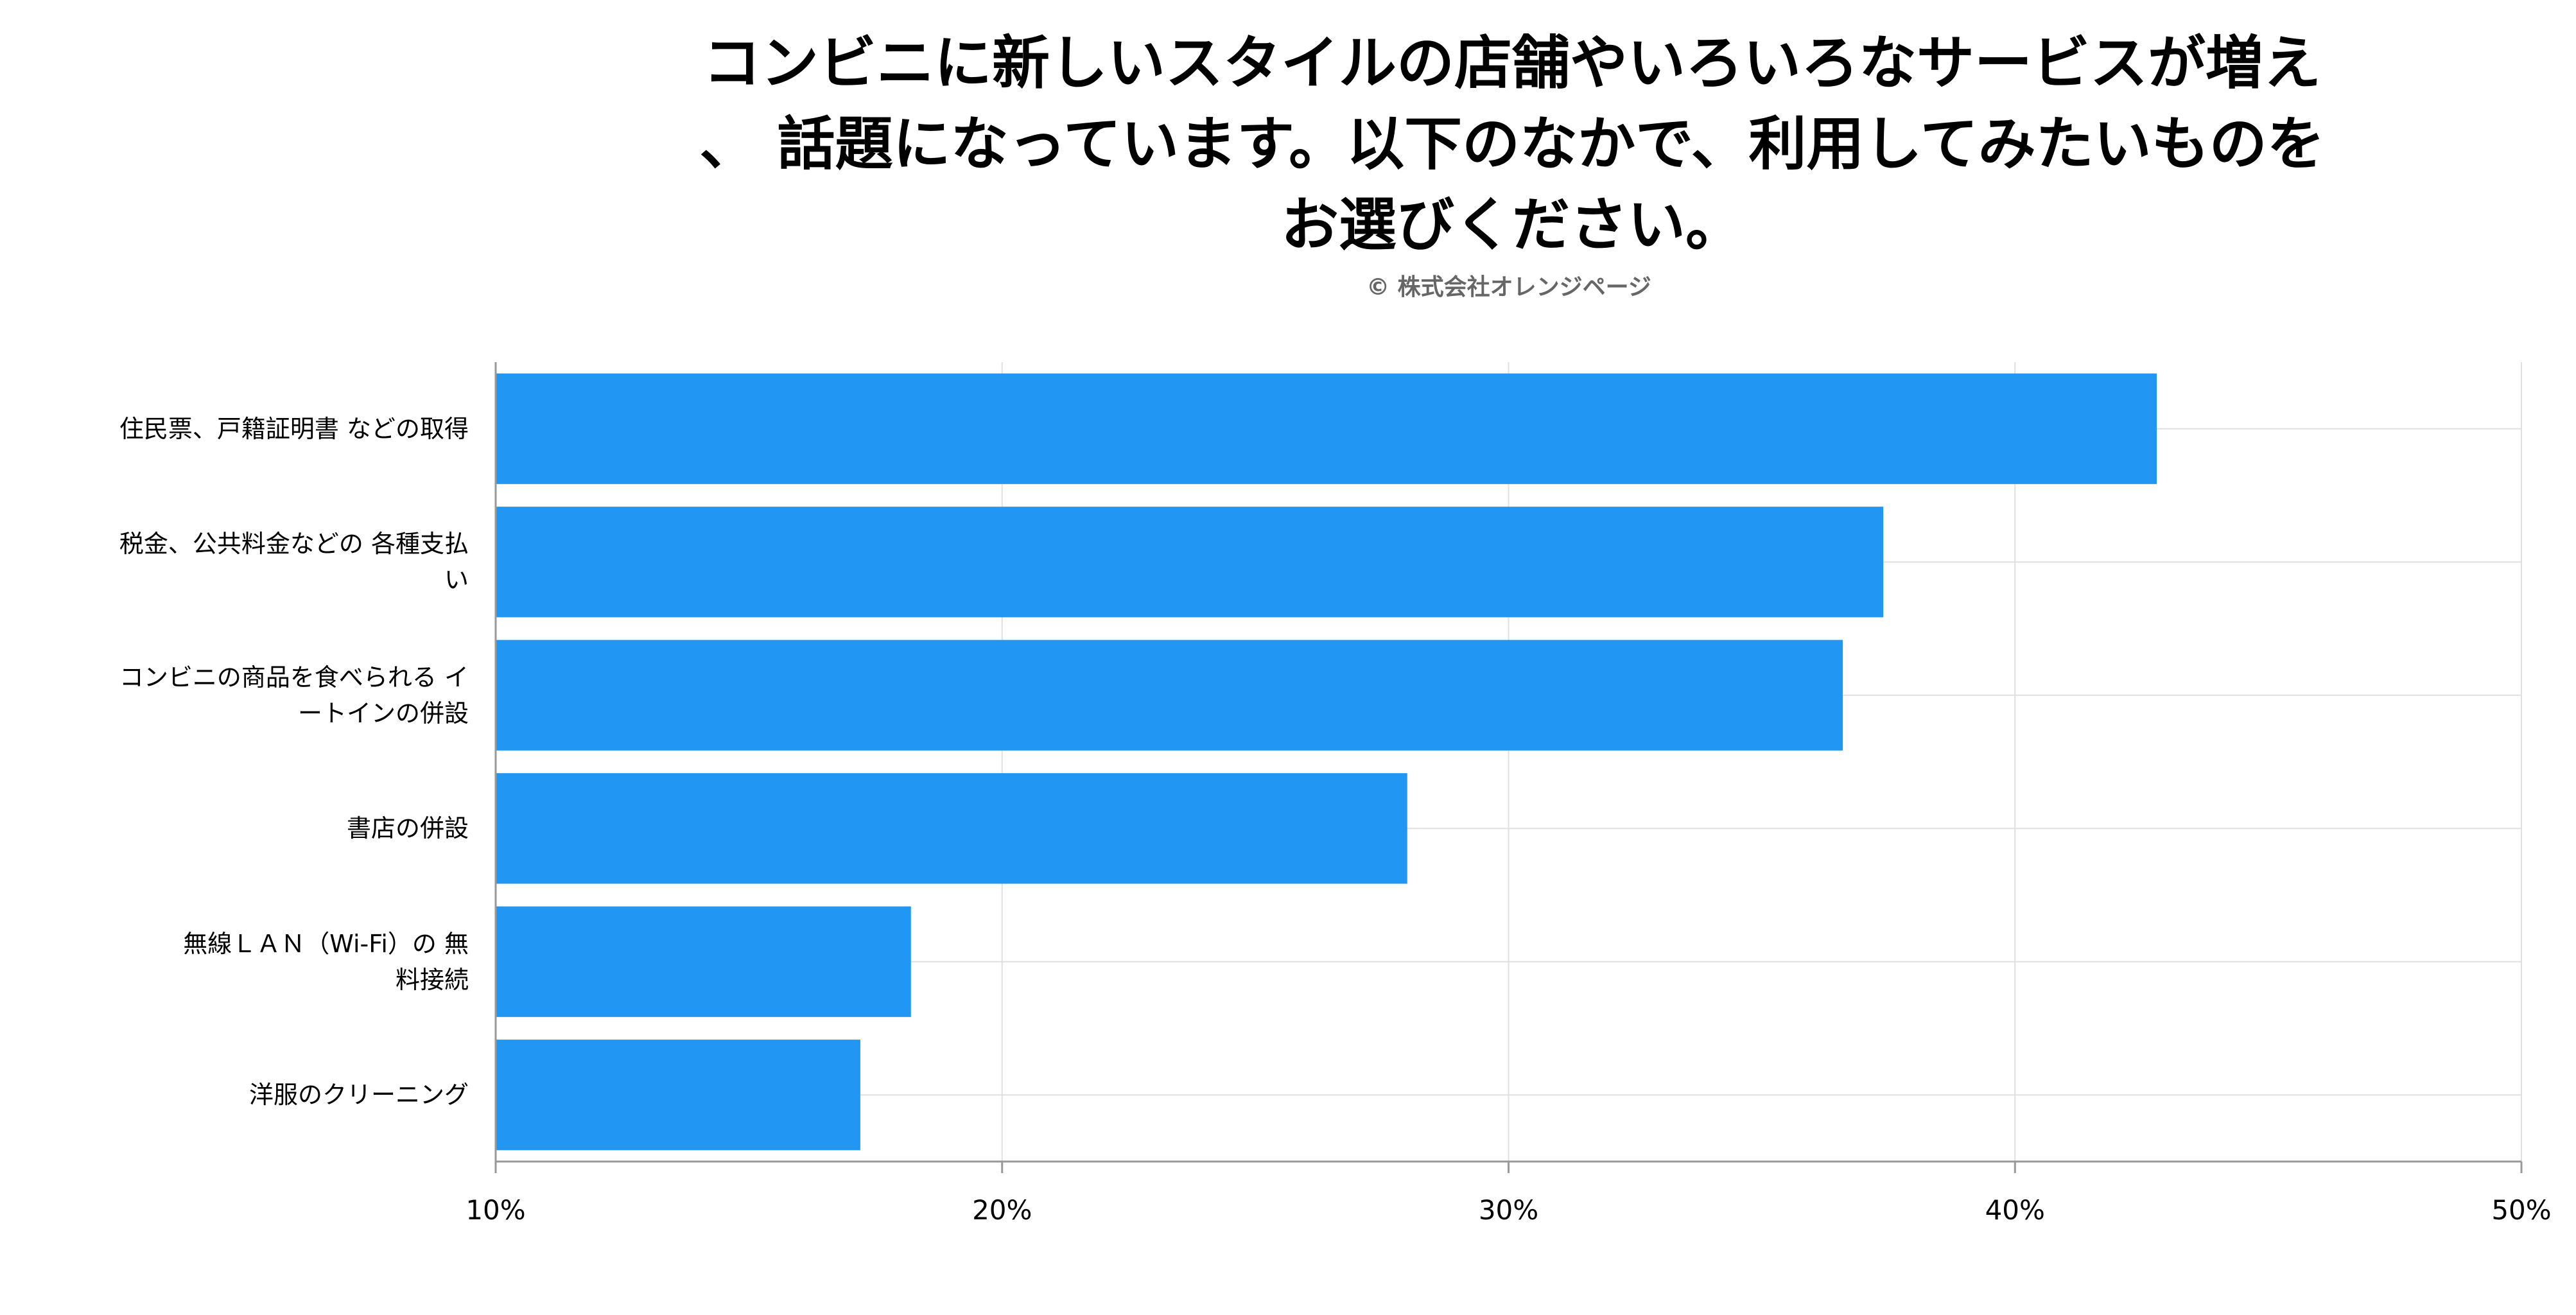 The width and height of the screenshot is (2576, 1315). Describe the element at coordinates (1508, 1210) in the screenshot. I see `x-tick-label: 30%` at that location.